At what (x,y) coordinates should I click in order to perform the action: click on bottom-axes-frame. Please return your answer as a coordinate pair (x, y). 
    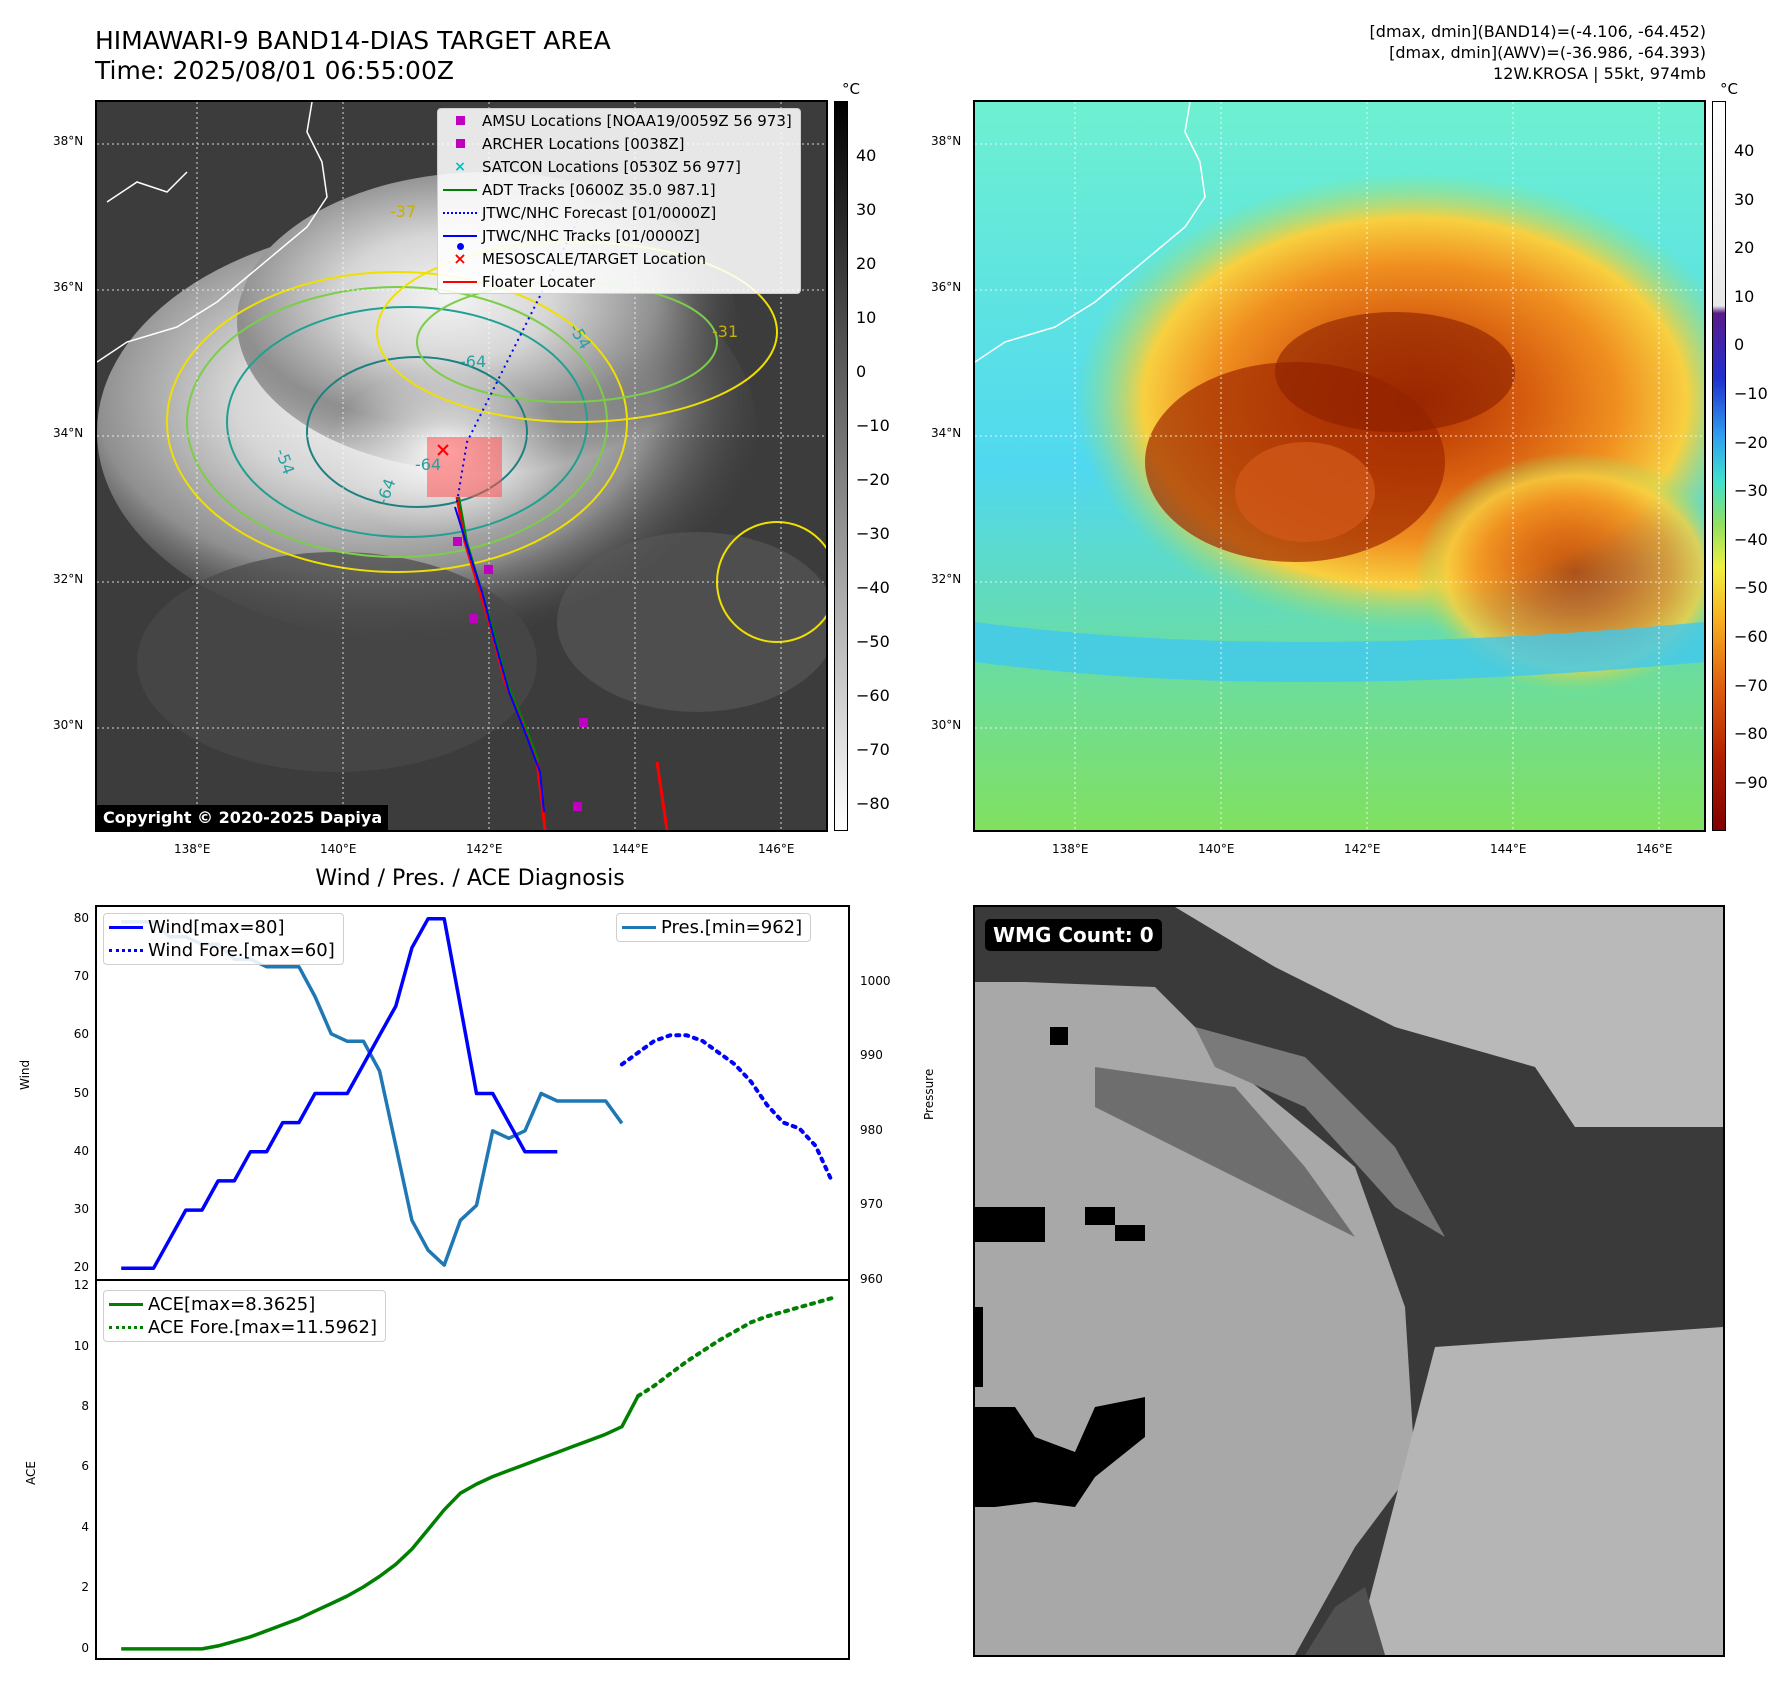
    Looking at the image, I should click on (472, 1469).